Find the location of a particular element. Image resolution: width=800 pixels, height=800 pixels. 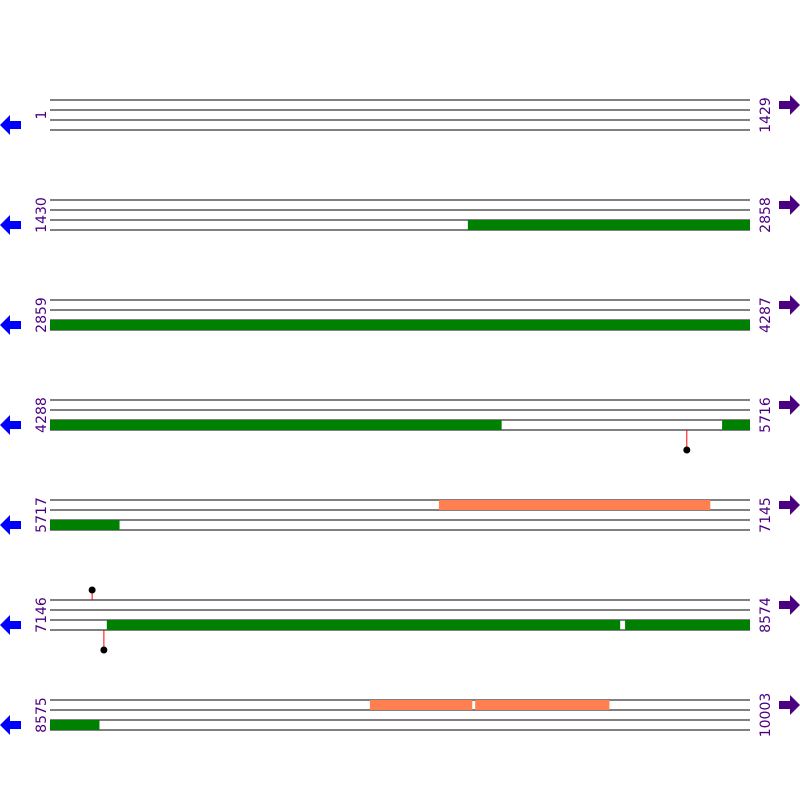

row-end-label: 10003 is located at coordinates (766, 715).